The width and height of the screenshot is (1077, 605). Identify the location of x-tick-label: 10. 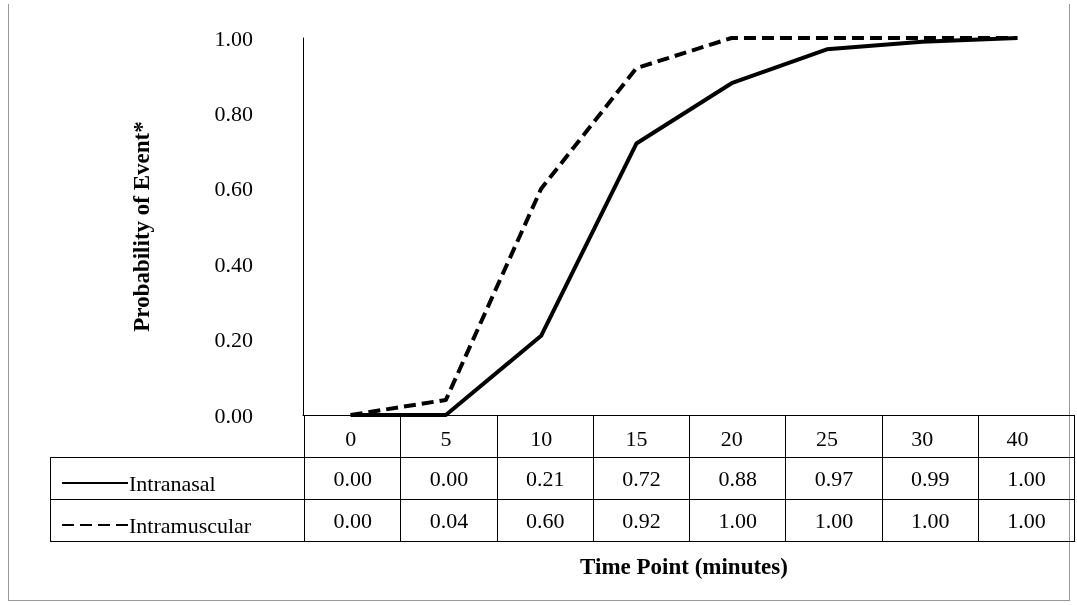
(541, 438).